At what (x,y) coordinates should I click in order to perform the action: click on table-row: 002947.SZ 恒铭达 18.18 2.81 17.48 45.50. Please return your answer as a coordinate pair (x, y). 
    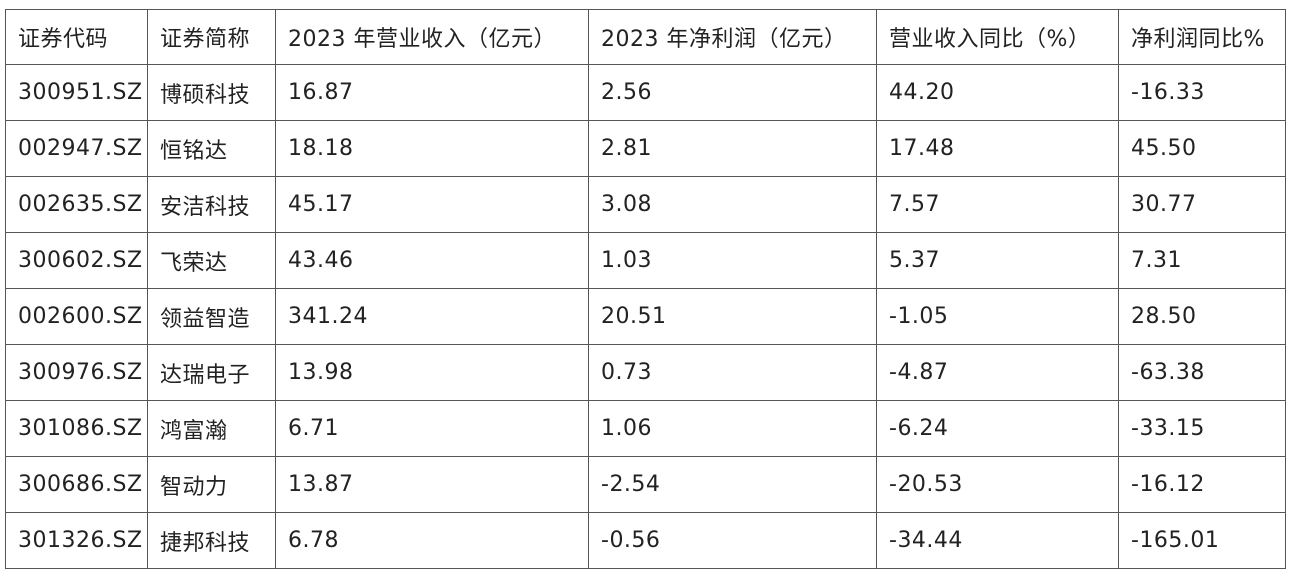
    Looking at the image, I should click on (645, 148).